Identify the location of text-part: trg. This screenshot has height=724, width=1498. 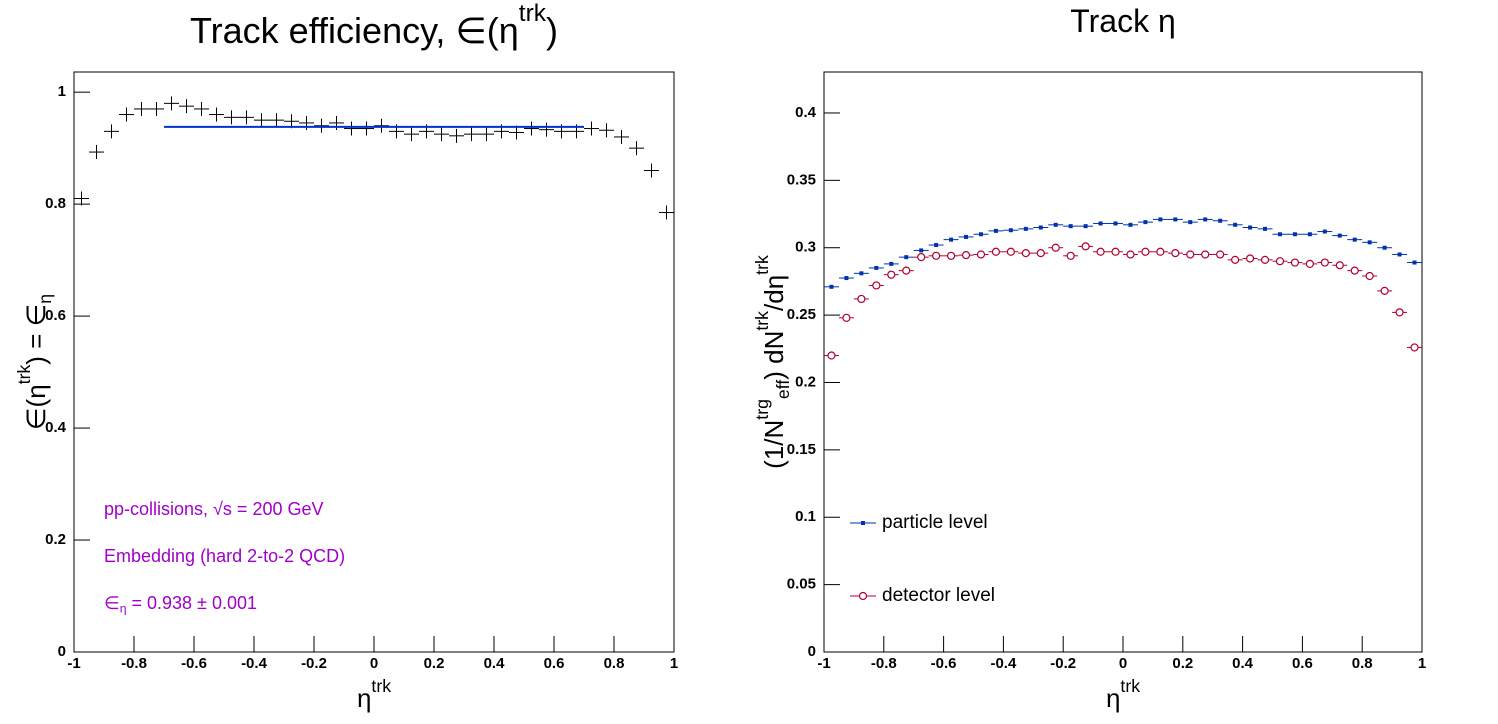
(762, 409).